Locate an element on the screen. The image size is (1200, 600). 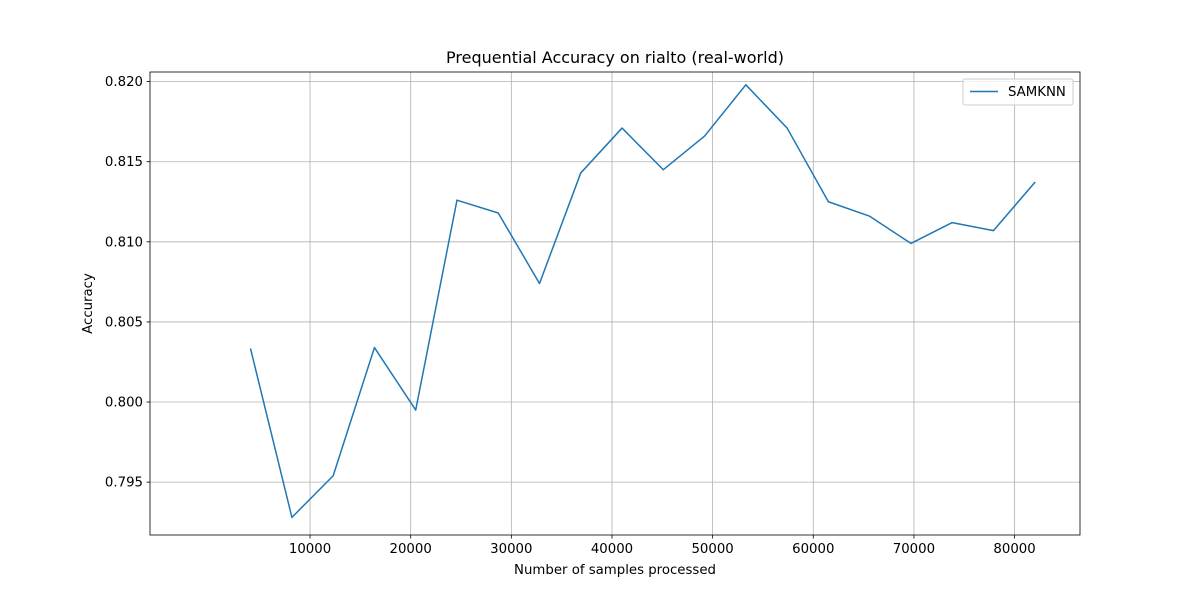
y-tick-label: 0.815 is located at coordinates (124, 162).